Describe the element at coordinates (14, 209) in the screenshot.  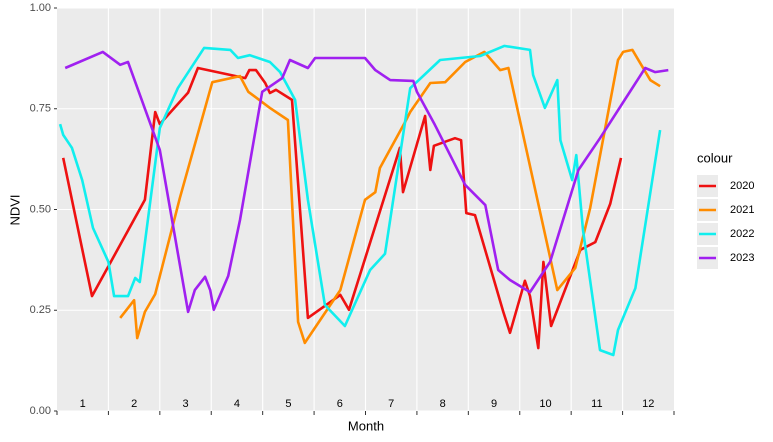
I see `y-axis-title: NDVI` at that location.